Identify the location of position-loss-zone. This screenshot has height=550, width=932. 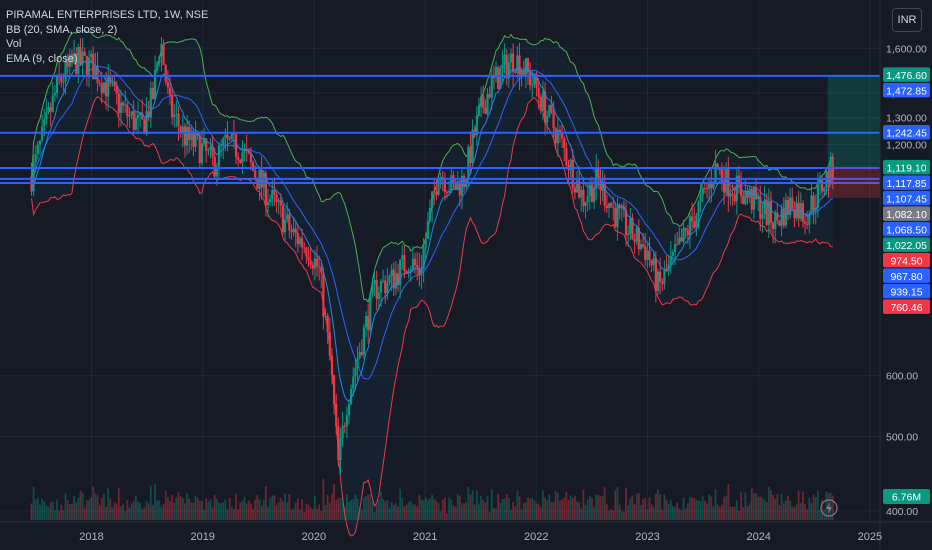
(853, 182).